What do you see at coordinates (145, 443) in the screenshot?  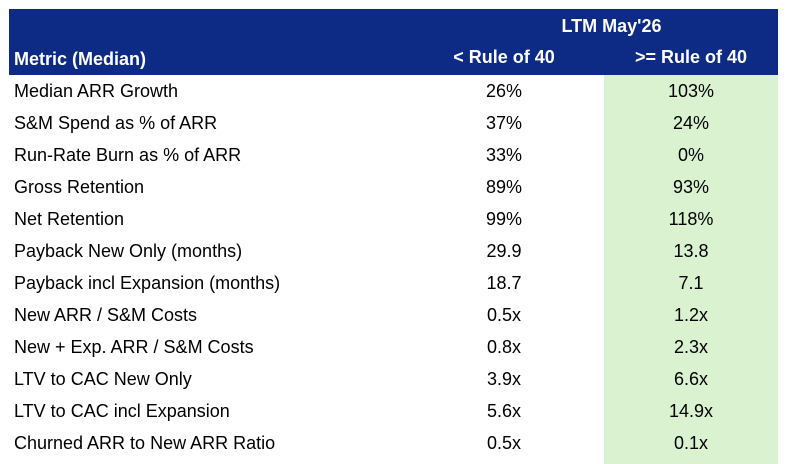 I see `metric-label: Churned ARR to New ARR Ratio` at bounding box center [145, 443].